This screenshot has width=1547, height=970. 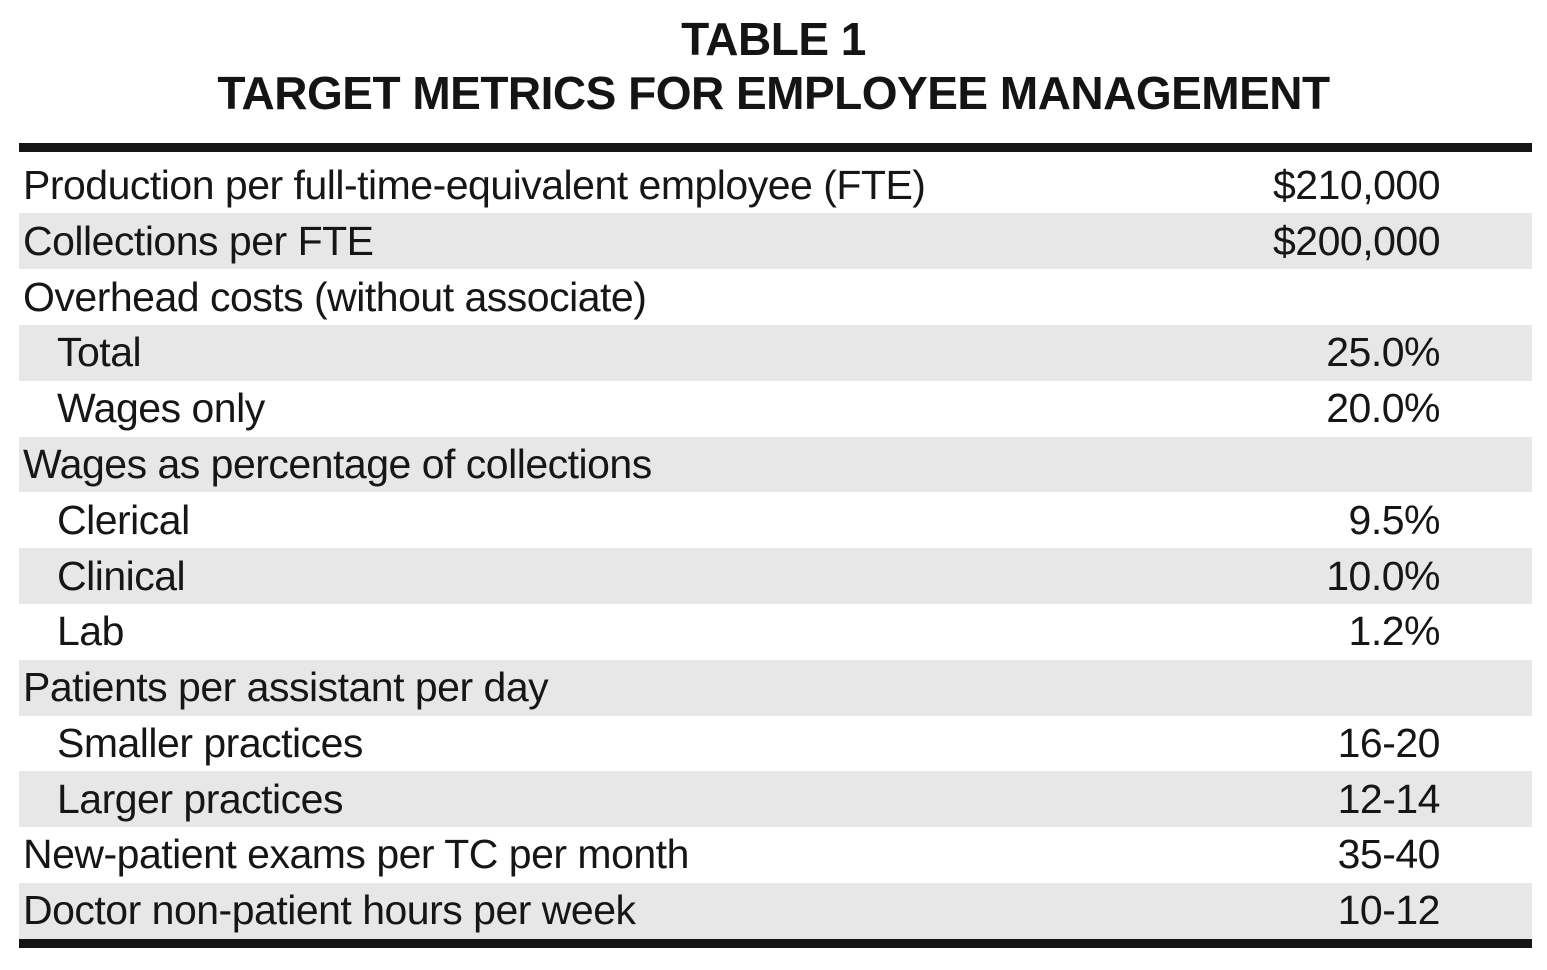 What do you see at coordinates (775, 631) in the screenshot?
I see `table-row: Lab 1.2%` at bounding box center [775, 631].